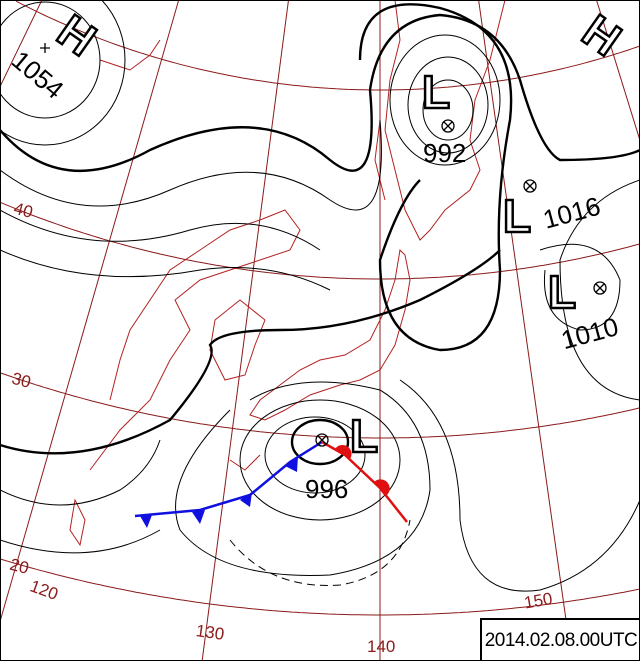 This screenshot has width=640, height=661. What do you see at coordinates (219, 492) in the screenshot?
I see `cold-front-triangles` at bounding box center [219, 492].